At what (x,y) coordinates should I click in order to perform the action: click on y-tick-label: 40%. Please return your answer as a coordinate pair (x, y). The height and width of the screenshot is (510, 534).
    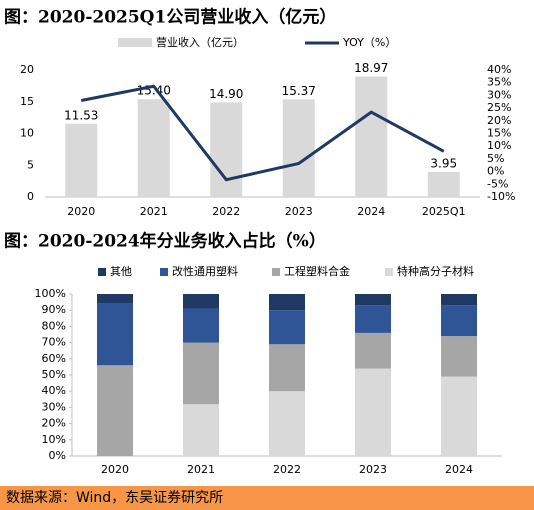
    Looking at the image, I should click on (54, 390).